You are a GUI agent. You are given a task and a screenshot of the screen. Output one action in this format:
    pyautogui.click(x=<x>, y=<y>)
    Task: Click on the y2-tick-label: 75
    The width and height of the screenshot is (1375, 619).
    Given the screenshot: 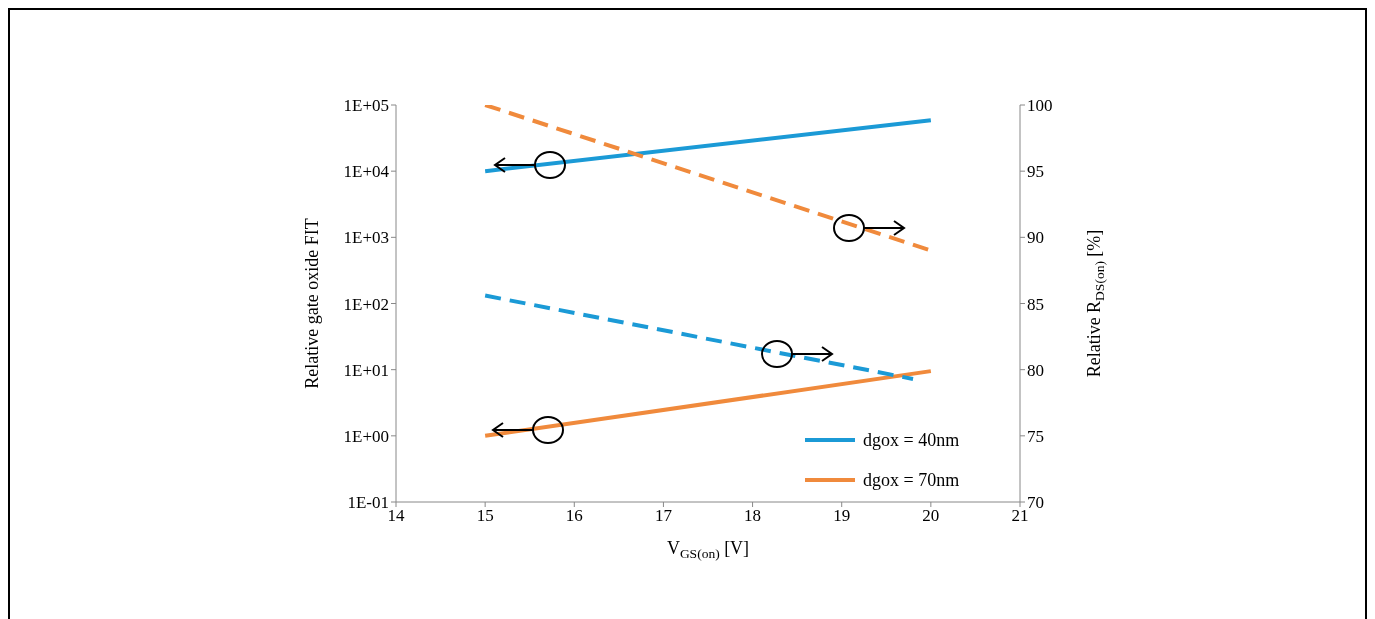 What is the action you would take?
    pyautogui.click(x=1035, y=436)
    